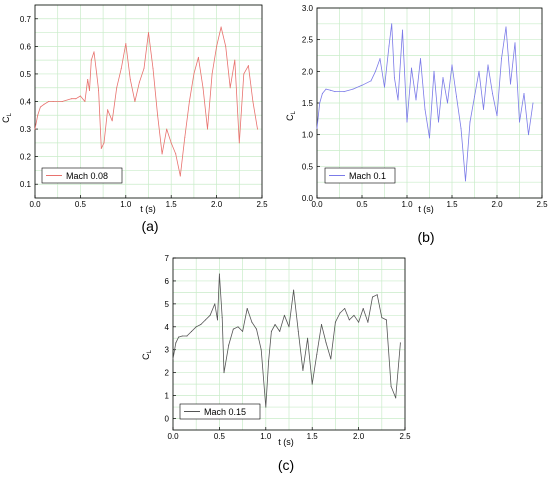  I want to click on x-tick-label: 0.0, so click(35, 204).